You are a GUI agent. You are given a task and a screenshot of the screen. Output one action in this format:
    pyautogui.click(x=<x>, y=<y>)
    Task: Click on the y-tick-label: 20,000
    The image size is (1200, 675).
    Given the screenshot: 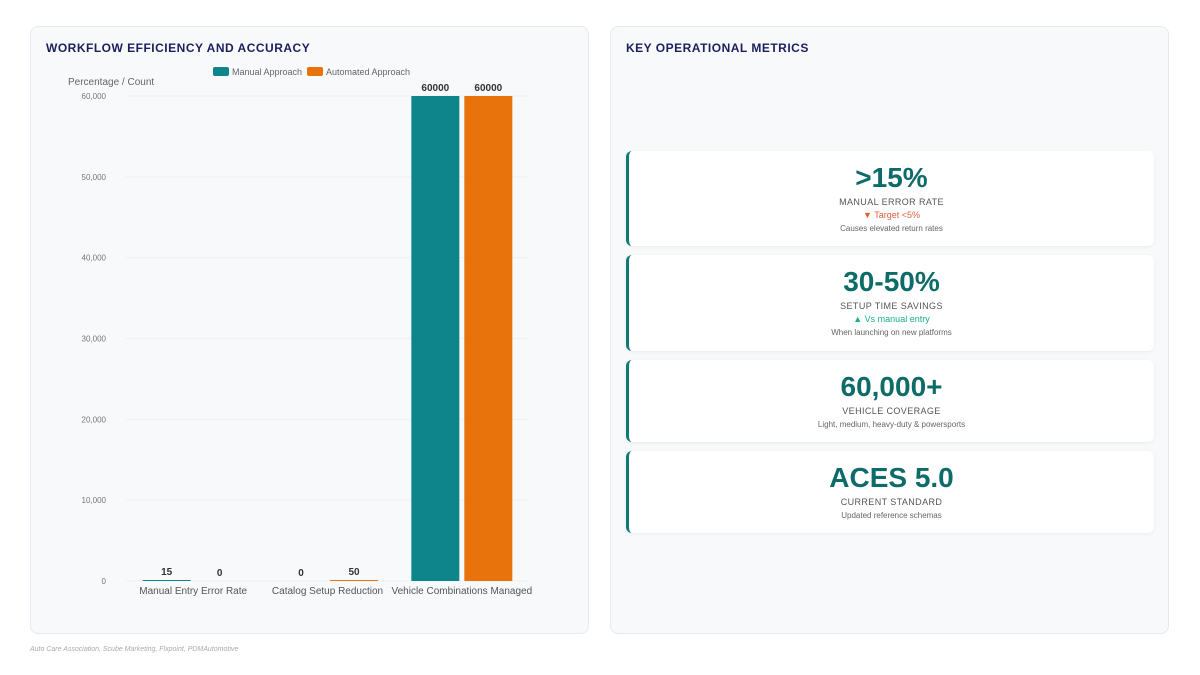 What is the action you would take?
    pyautogui.click(x=94, y=419)
    